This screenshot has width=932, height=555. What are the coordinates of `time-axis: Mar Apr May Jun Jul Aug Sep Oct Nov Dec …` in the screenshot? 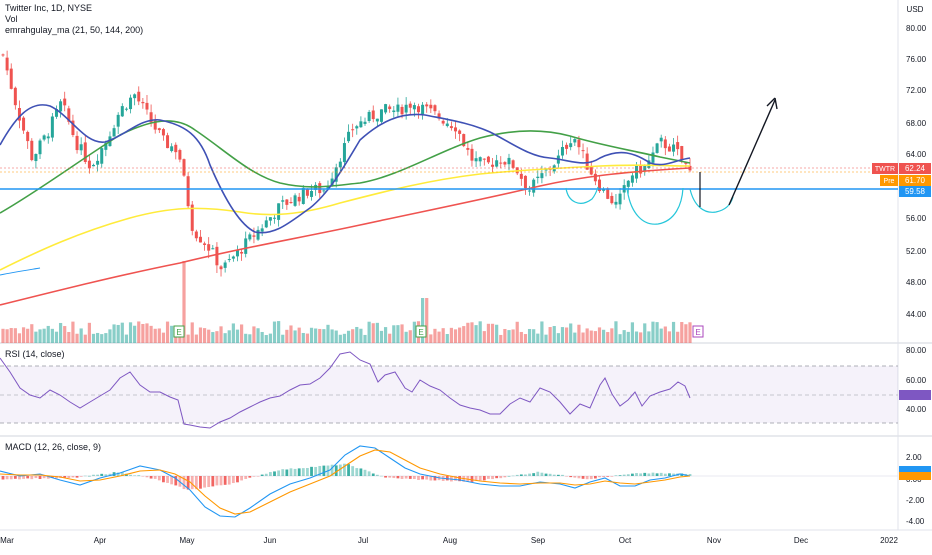 It's located at (449, 540).